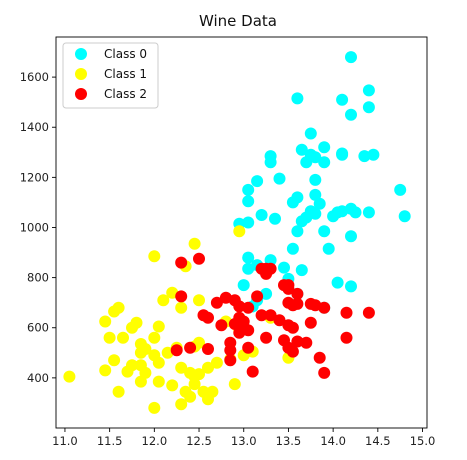 The image size is (467, 460). Describe the element at coordinates (34, 177) in the screenshot. I see `y-tick-label-4: 1200` at that location.